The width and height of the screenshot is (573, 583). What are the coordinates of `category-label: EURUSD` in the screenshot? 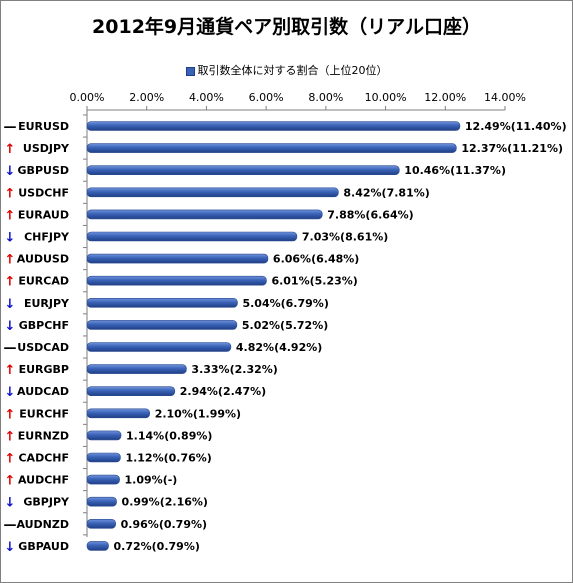 It's located at (43, 126).